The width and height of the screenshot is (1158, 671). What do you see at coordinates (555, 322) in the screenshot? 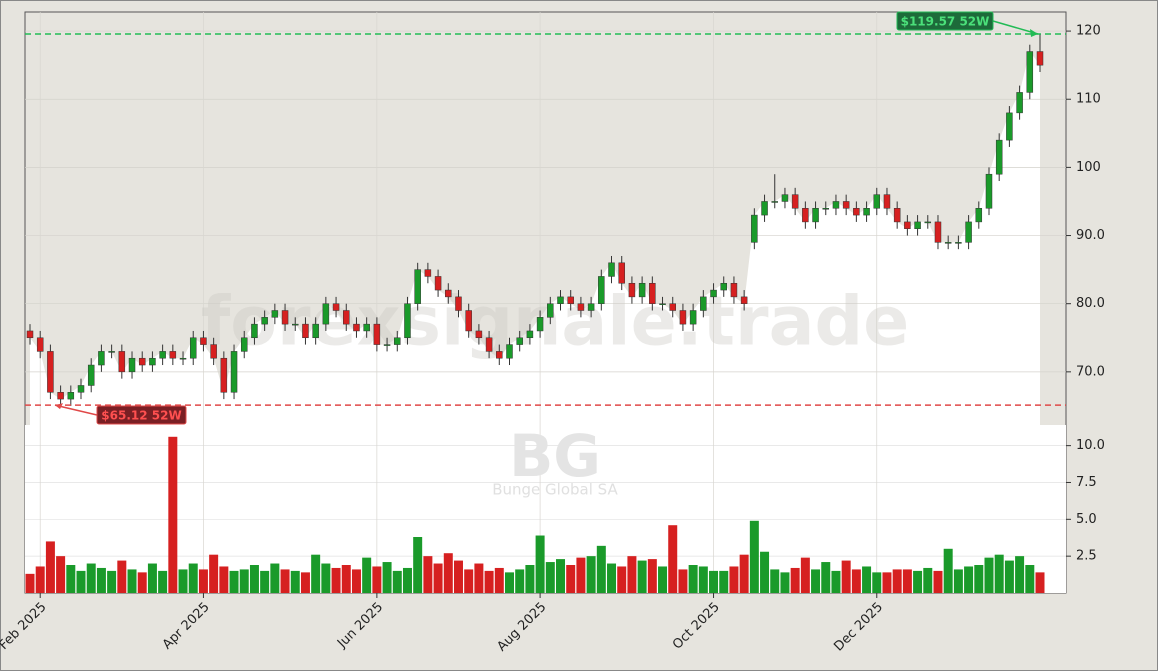
I see `watermark: forexsignale.trade` at bounding box center [555, 322].